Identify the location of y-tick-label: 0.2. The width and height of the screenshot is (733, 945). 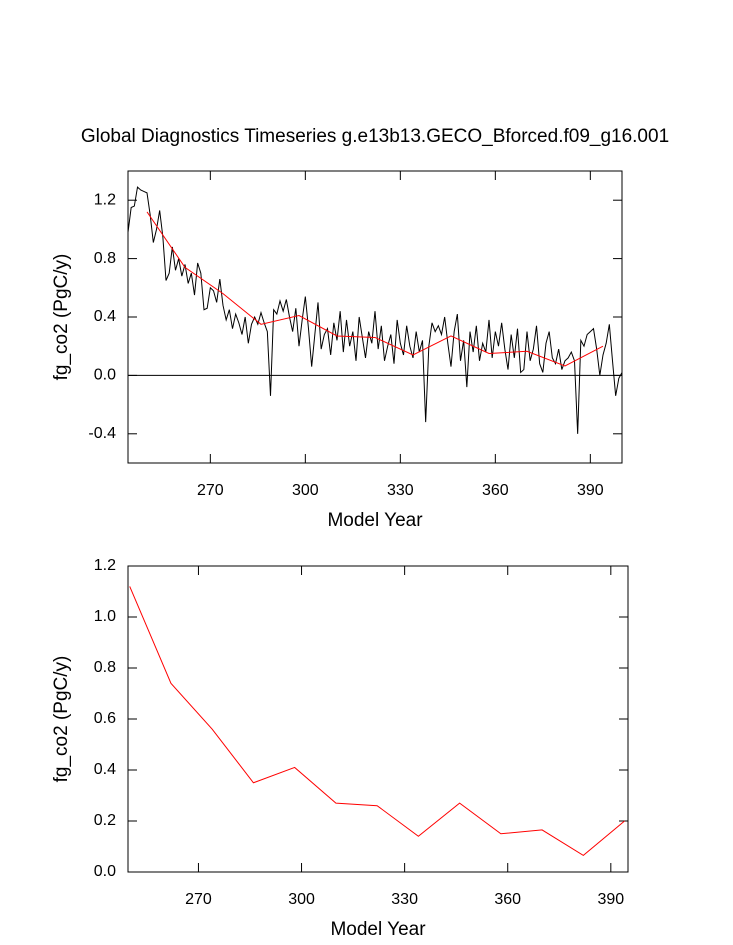
(105, 820).